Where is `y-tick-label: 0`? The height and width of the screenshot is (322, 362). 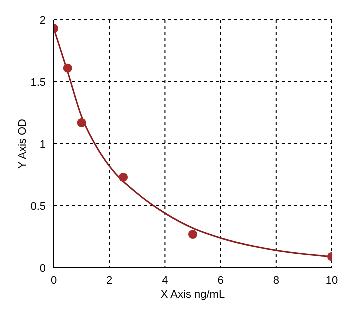 y-tick-label: 0 is located at coordinates (43, 268).